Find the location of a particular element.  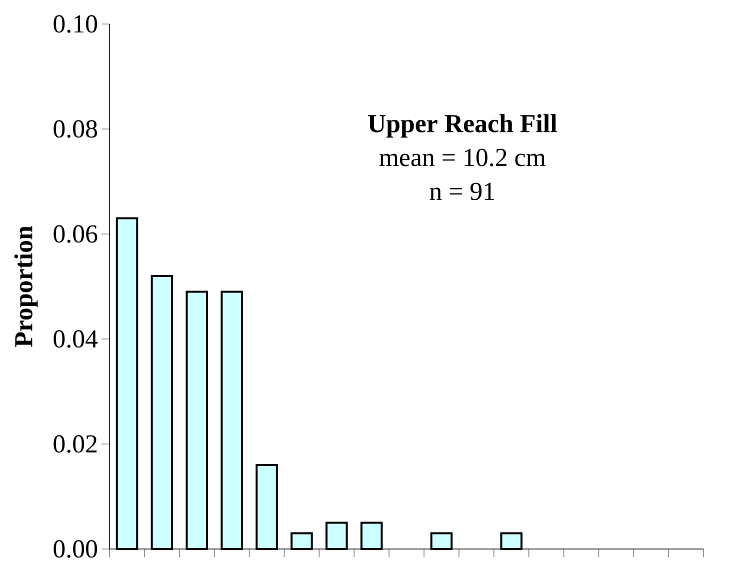

y-tick-label: 0.06 is located at coordinates (76, 234).